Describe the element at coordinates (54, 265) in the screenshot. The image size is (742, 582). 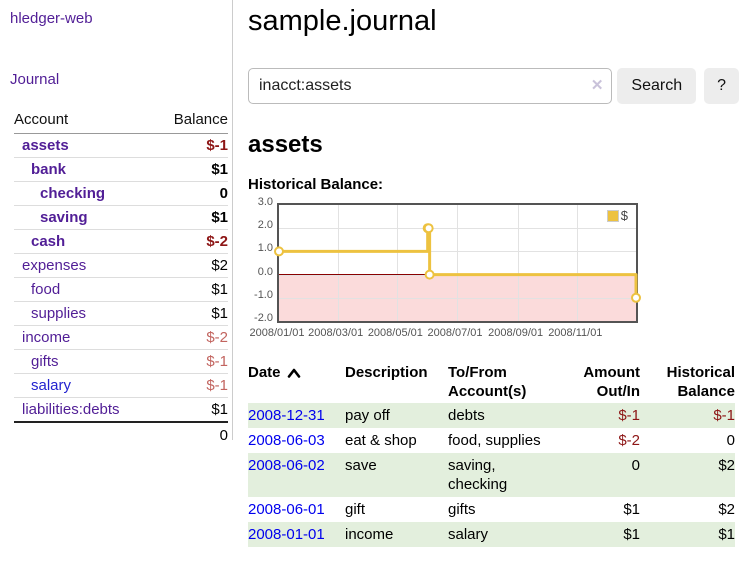
I see `account-link: expenses` at that location.